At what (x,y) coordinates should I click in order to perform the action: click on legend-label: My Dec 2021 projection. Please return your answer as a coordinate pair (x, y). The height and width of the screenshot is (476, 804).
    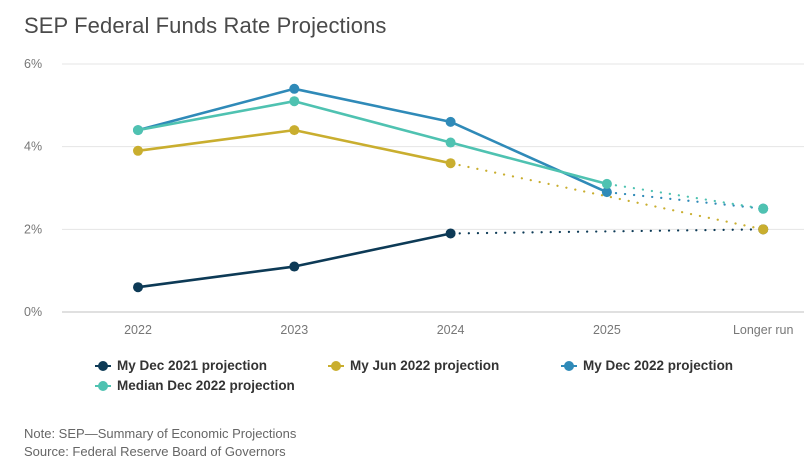
    Looking at the image, I should click on (192, 365).